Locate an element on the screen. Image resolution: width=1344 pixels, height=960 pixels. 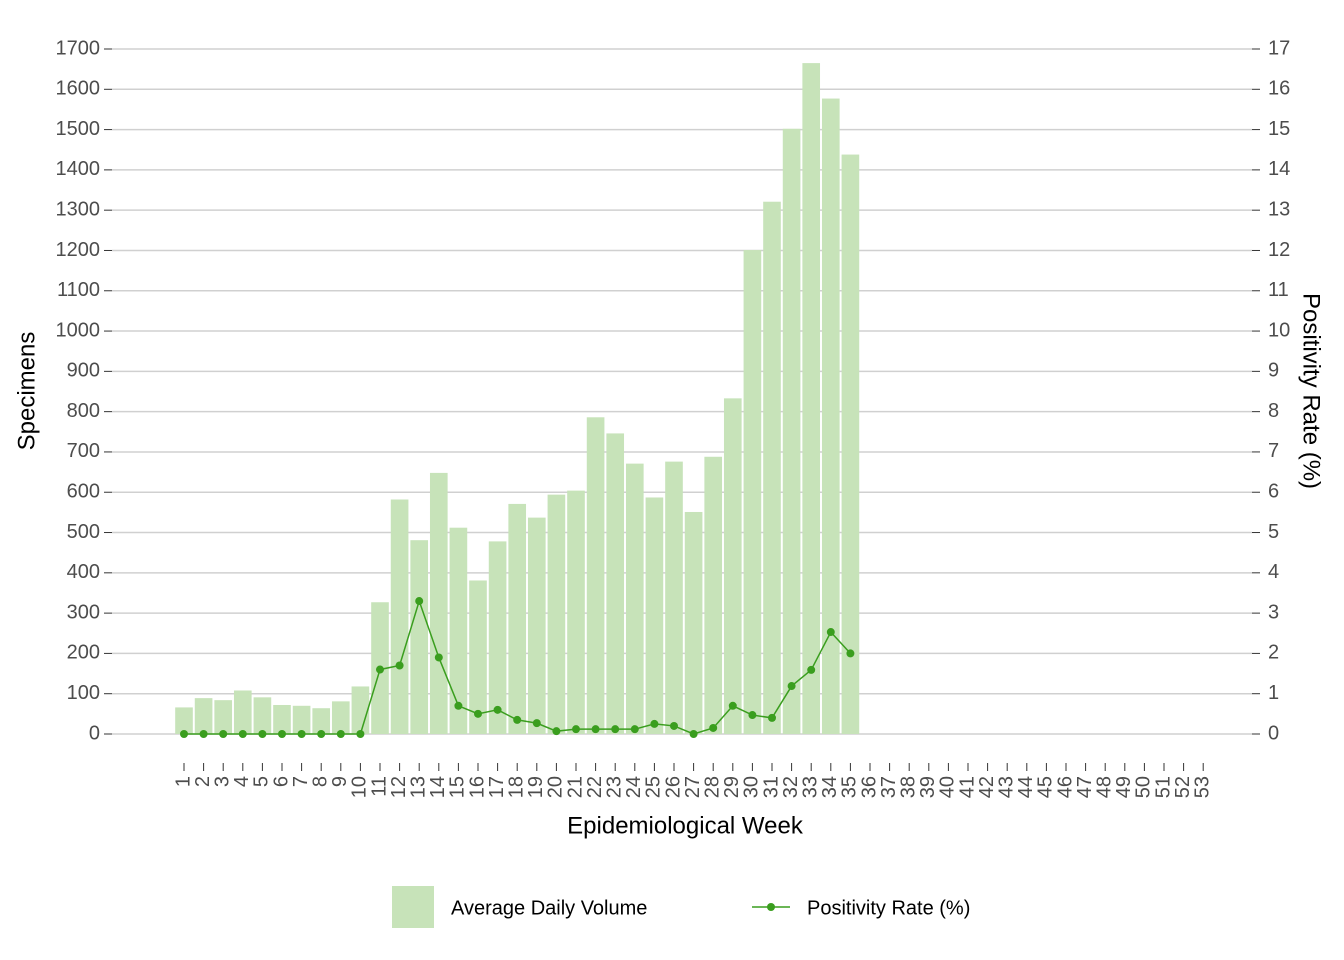
x-tick-label: 25 is located at coordinates (654, 787).